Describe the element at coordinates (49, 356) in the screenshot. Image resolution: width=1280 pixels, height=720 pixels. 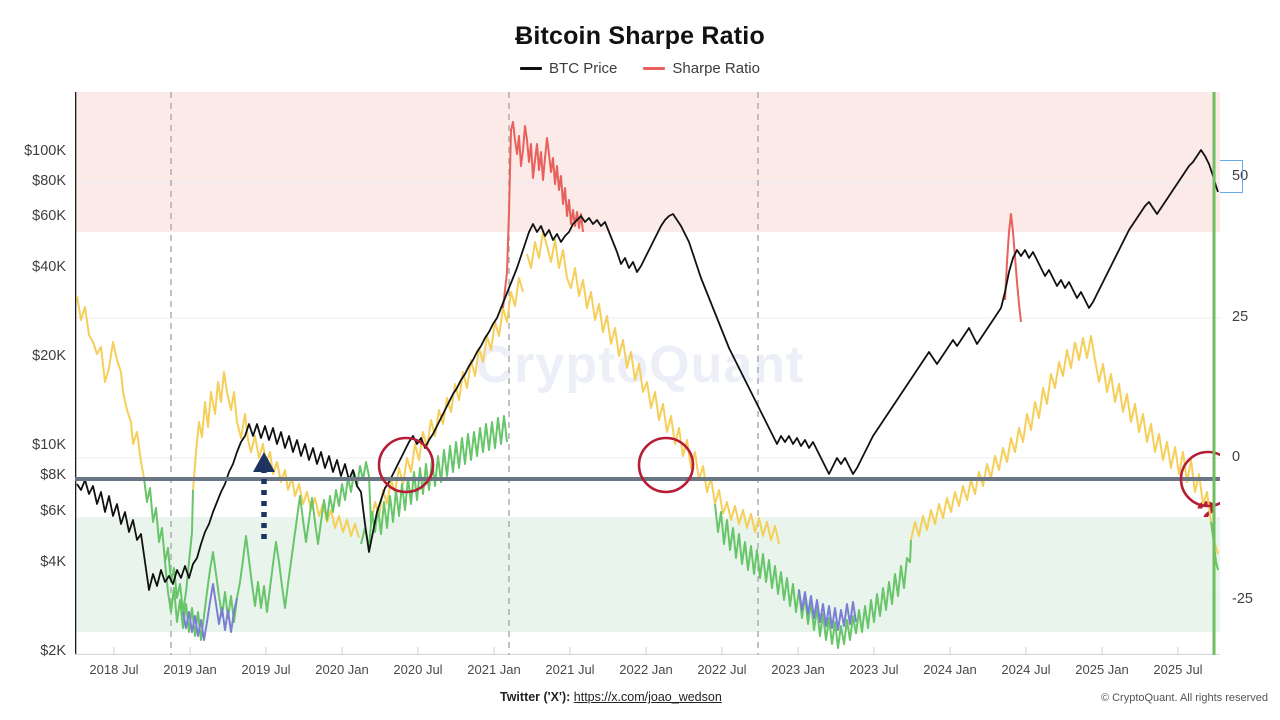
I see `y-left-tick-20k: $20K` at that location.